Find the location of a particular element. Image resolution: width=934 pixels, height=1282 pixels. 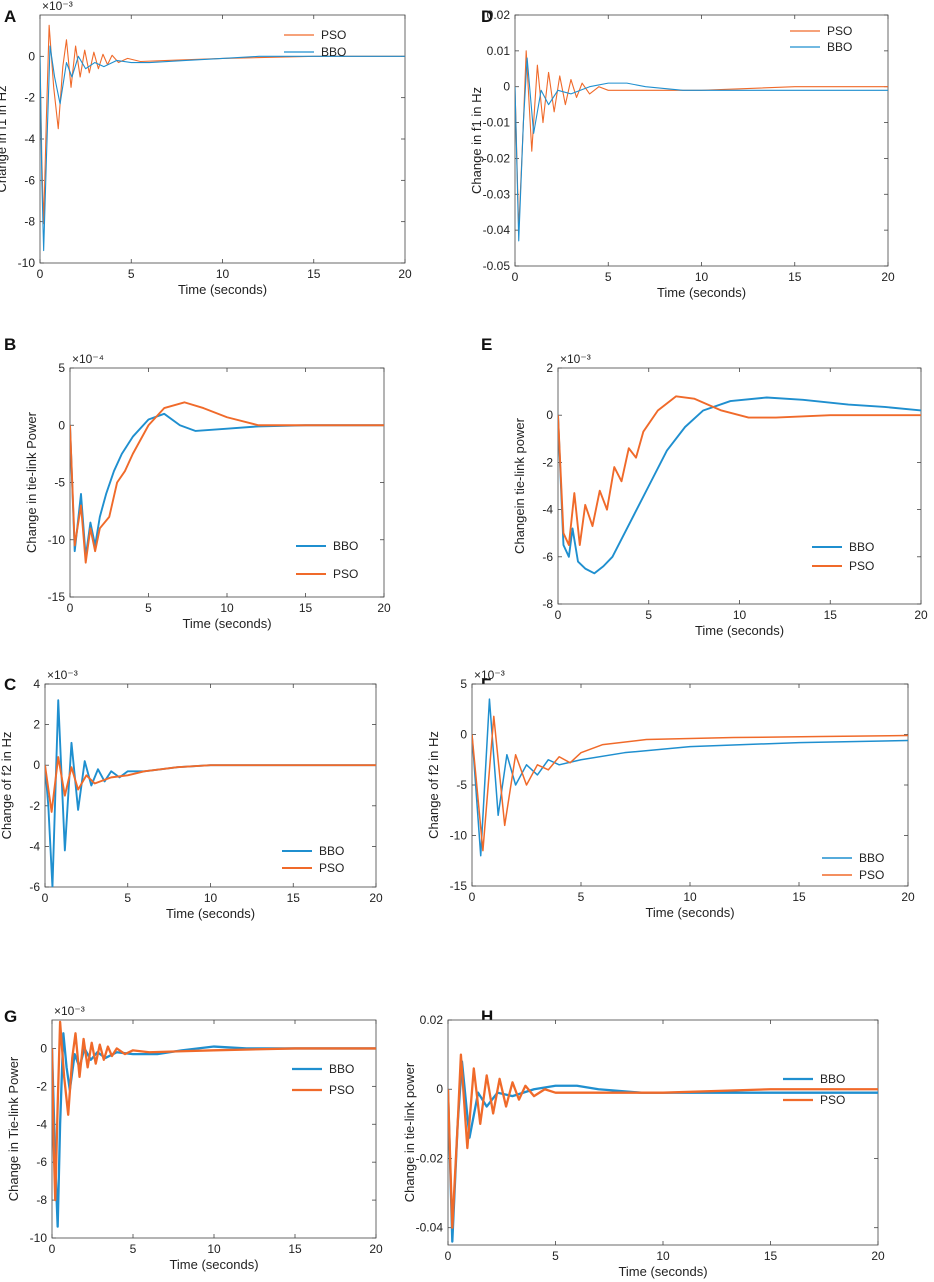

y-tick-label: 2 is located at coordinates (36, 725).